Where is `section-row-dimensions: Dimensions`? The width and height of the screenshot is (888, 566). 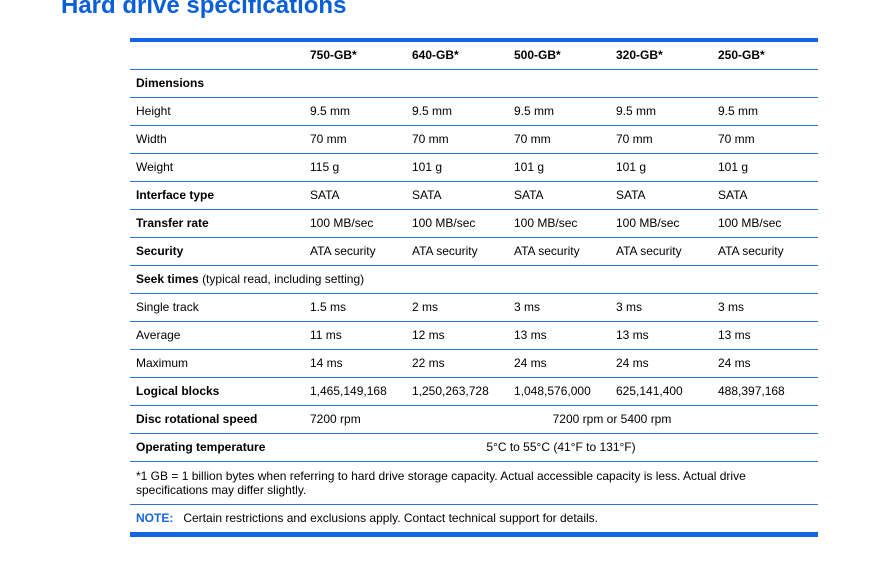
section-row-dimensions: Dimensions is located at coordinates (474, 83).